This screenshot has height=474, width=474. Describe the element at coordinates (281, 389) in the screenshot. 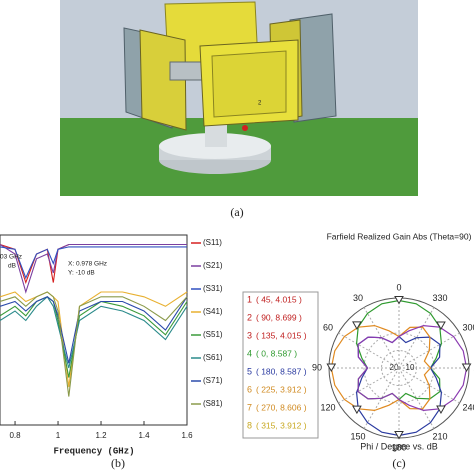

I see `marker-value: ( 225, 3.912 )` at that location.